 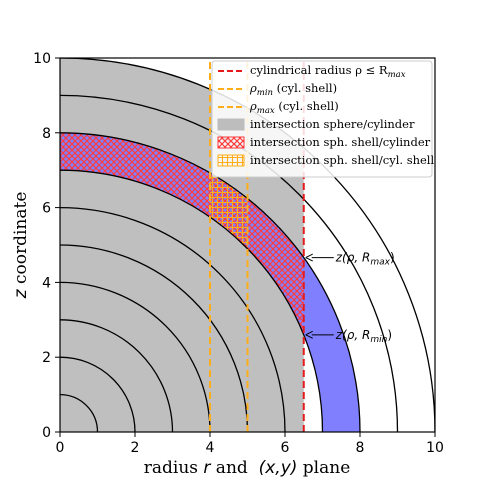 I want to click on annotation-label: z(ρ, Rmin), so click(x=363, y=336).